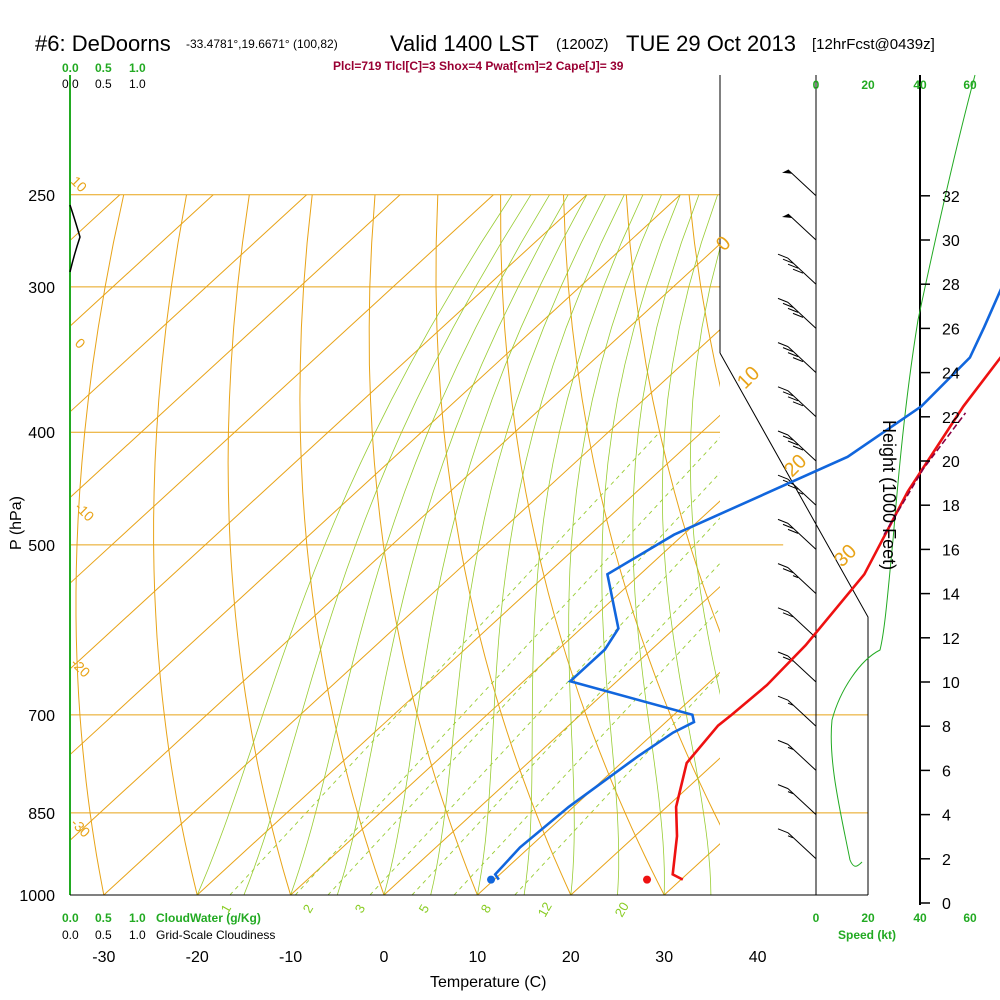 The width and height of the screenshot is (1000, 1000). I want to click on temperature-tick-label: -10, so click(290, 957).